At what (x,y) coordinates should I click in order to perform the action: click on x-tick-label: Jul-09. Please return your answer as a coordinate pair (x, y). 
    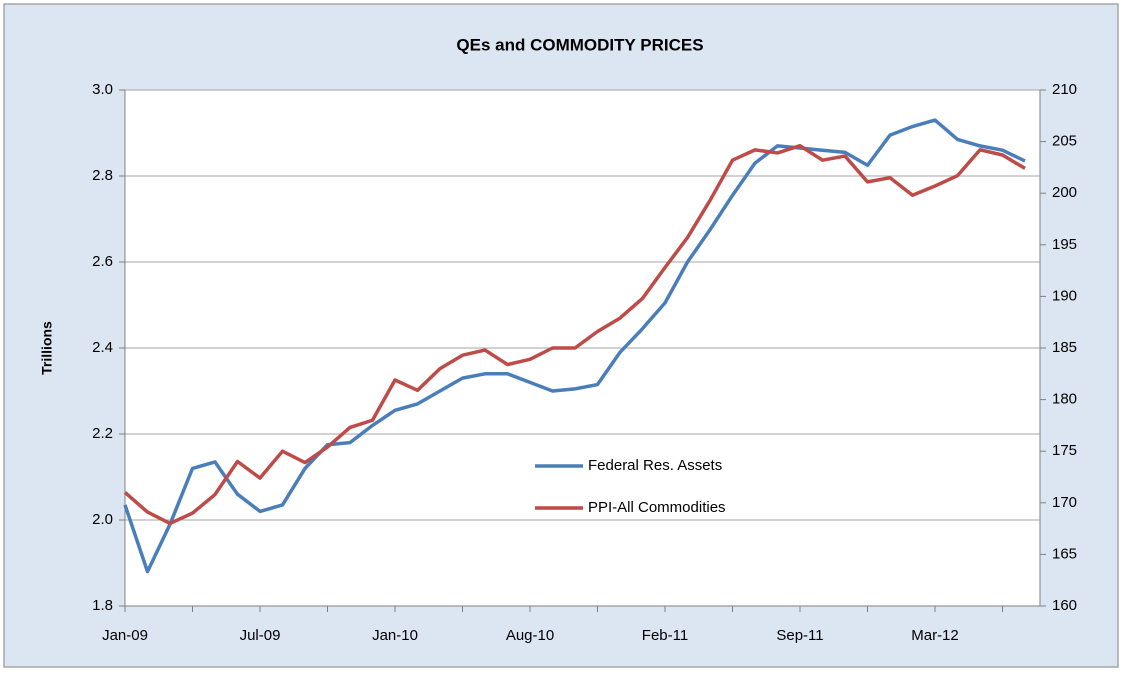
    Looking at the image, I should click on (260, 635).